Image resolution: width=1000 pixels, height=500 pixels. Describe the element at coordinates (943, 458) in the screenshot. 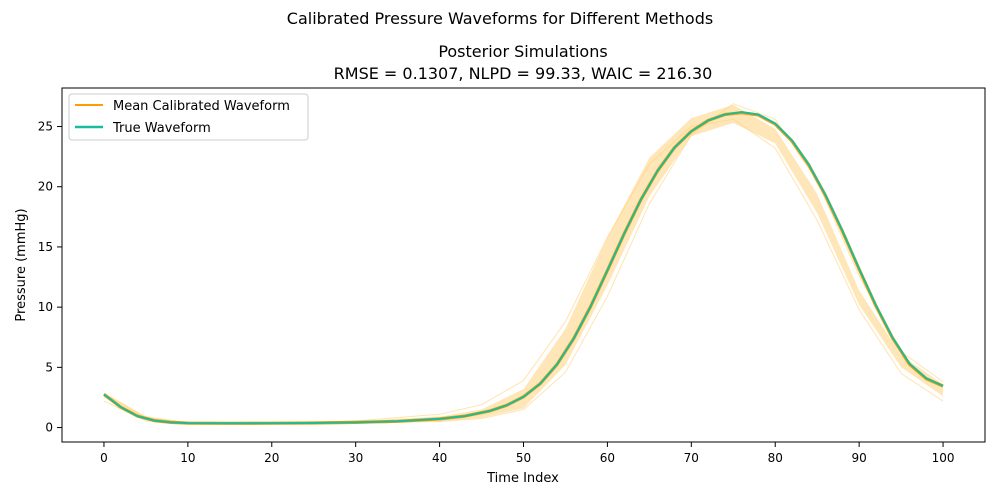

I see `x-tick-label: 100` at that location.